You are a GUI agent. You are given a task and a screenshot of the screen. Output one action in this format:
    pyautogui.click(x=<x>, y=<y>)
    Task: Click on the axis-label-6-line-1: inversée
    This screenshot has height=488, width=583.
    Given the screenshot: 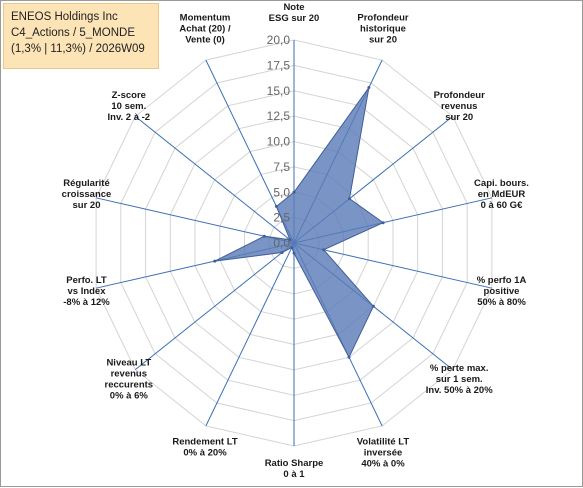 What is the action you would take?
    pyautogui.click(x=383, y=452)
    